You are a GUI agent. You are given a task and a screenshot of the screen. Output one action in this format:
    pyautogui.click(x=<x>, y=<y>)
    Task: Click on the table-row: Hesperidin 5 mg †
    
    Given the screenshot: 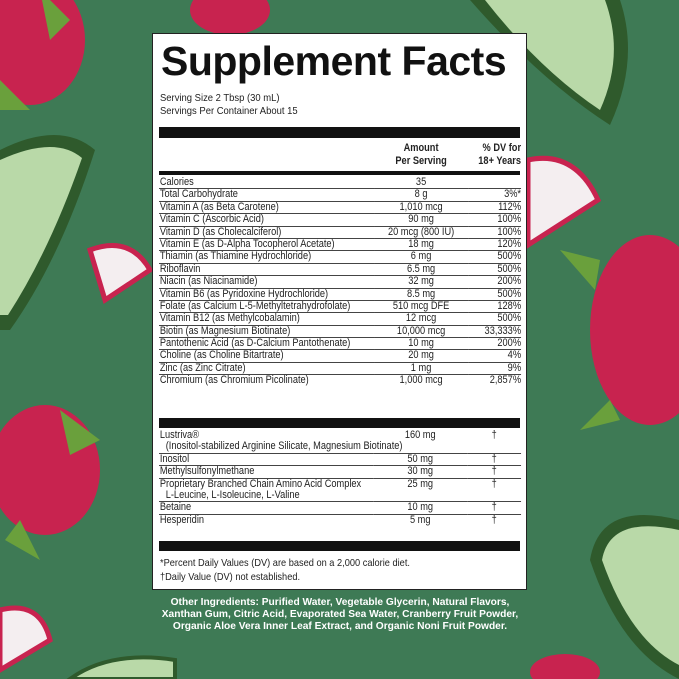 What is the action you would take?
    pyautogui.click(x=340, y=520)
    